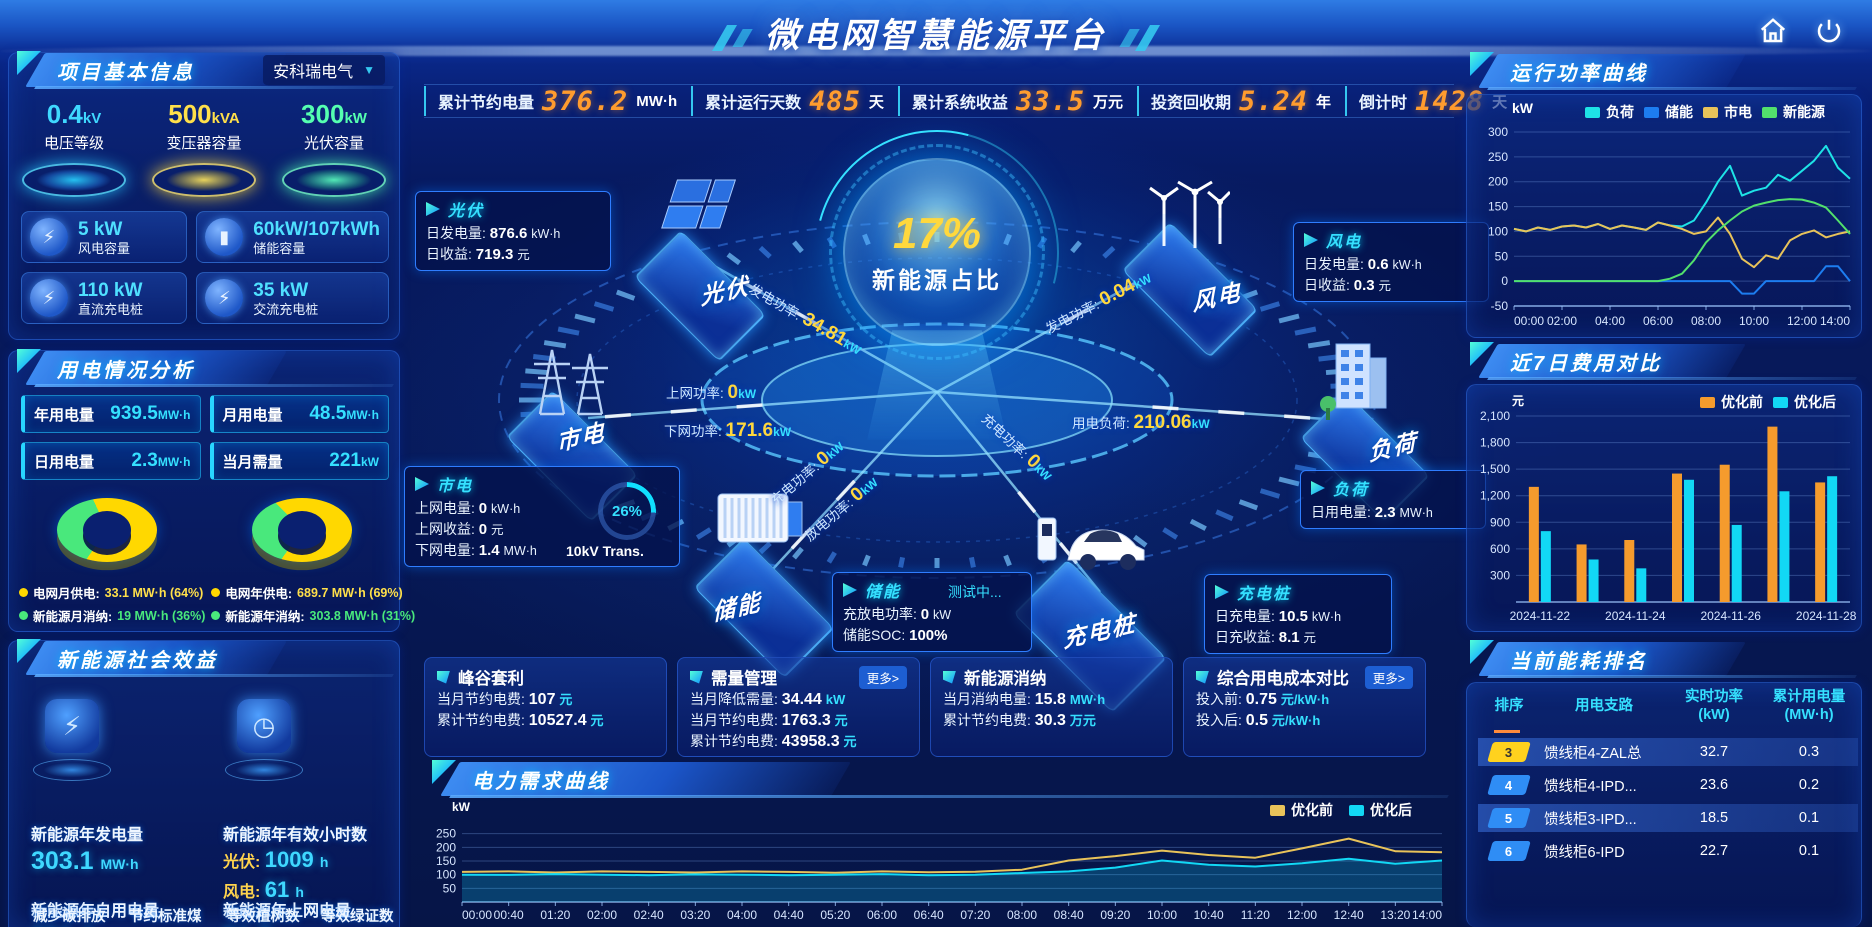 Image resolution: width=1872 pixels, height=927 pixels. Describe the element at coordinates (64, 462) in the screenshot. I see `chip-label: 日用电量` at that location.